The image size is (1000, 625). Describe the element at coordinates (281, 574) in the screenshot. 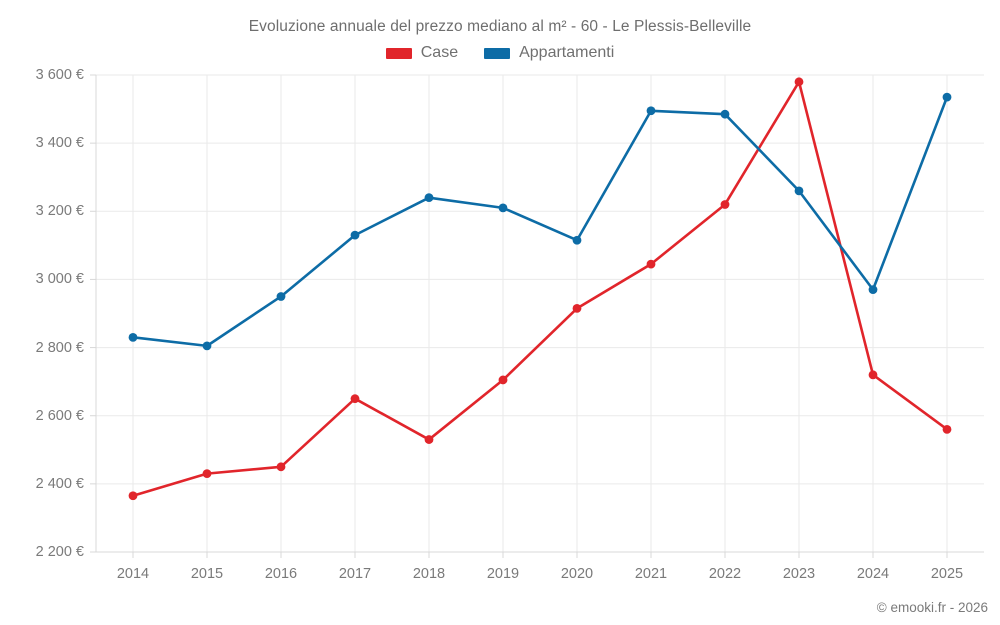

I see `x-axis-tick-label: 2016` at that location.